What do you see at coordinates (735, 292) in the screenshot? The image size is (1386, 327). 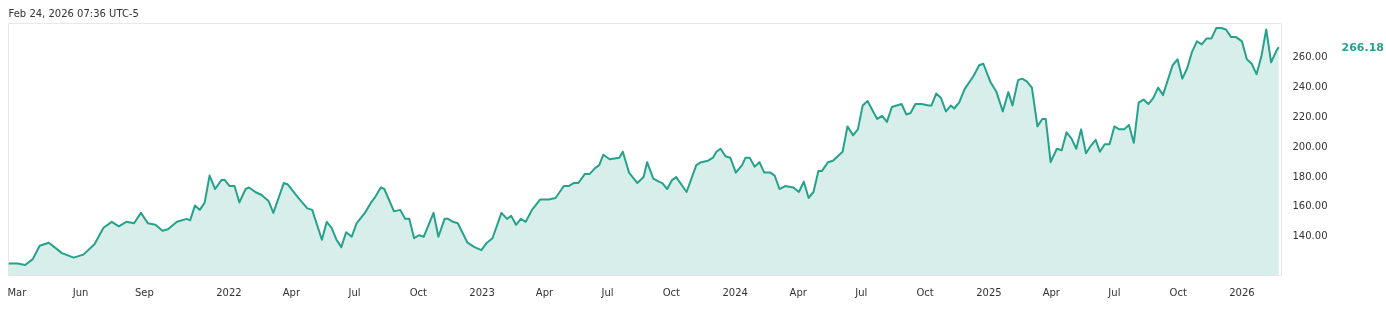 I see `x-tick-label: 2024` at bounding box center [735, 292].